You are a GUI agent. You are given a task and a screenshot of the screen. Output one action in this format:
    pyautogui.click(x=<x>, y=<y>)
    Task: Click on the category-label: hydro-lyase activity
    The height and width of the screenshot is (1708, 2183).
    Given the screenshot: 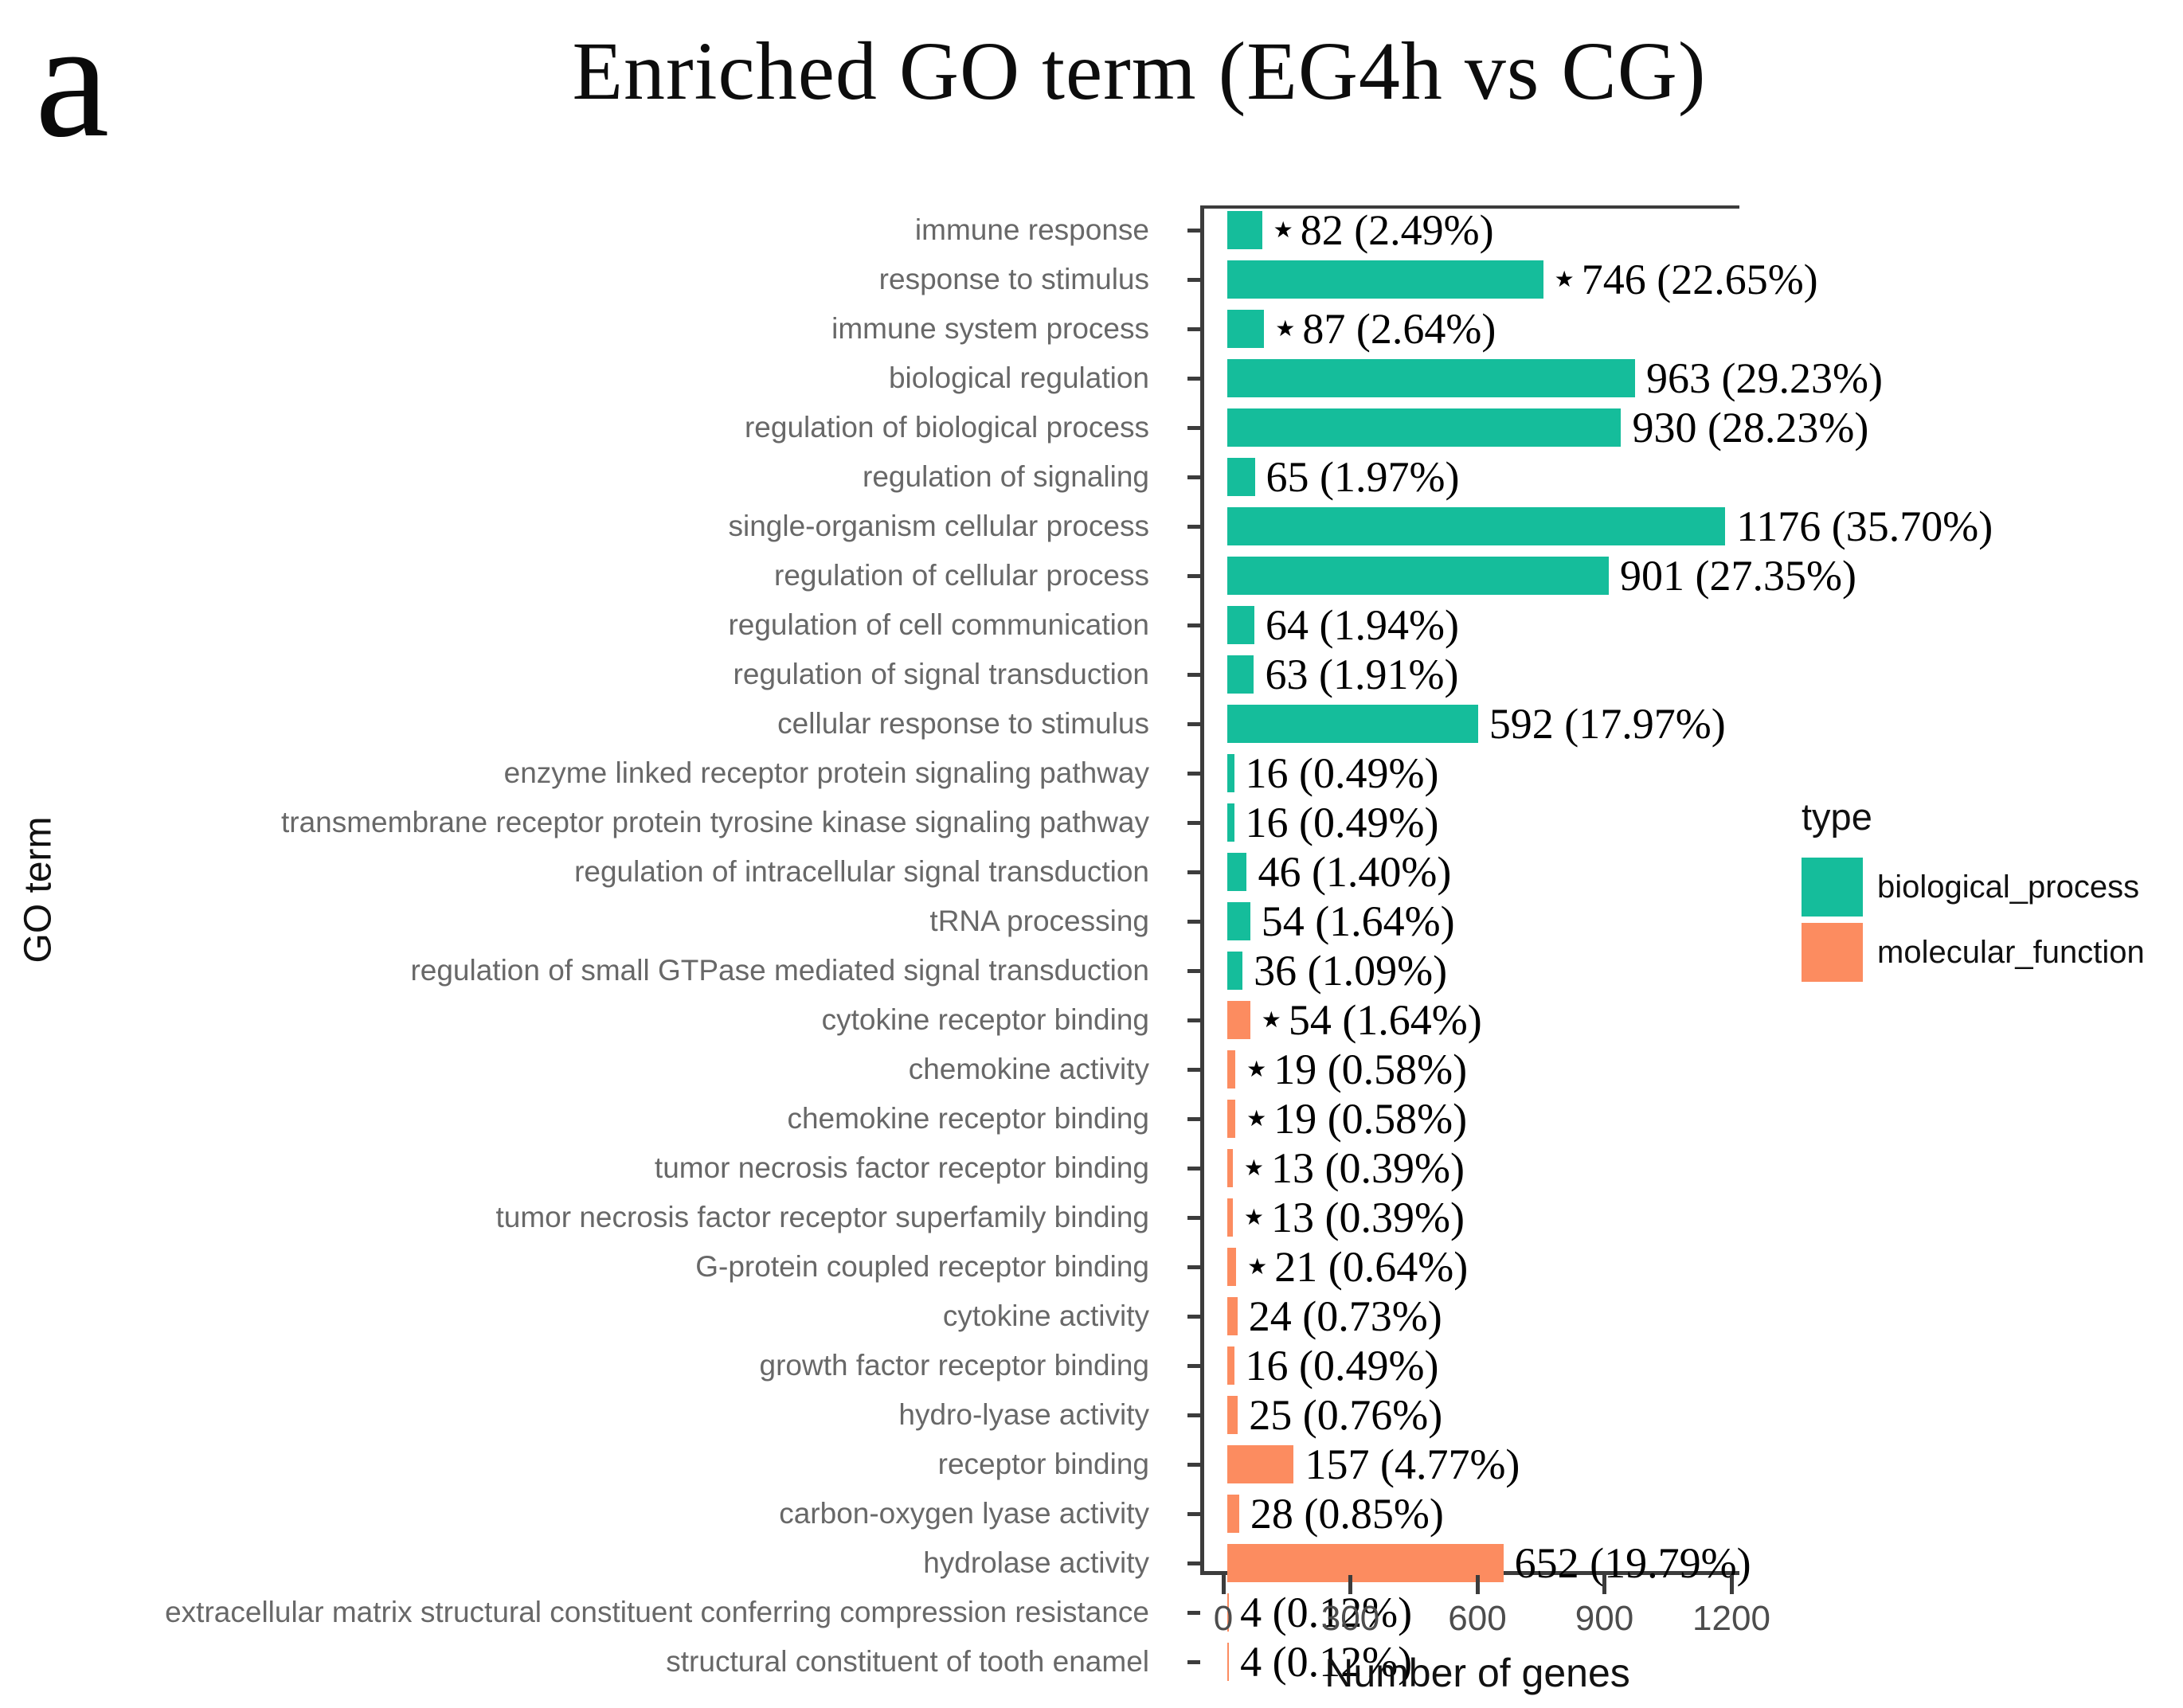 What is the action you would take?
    pyautogui.click(x=1023, y=1414)
    